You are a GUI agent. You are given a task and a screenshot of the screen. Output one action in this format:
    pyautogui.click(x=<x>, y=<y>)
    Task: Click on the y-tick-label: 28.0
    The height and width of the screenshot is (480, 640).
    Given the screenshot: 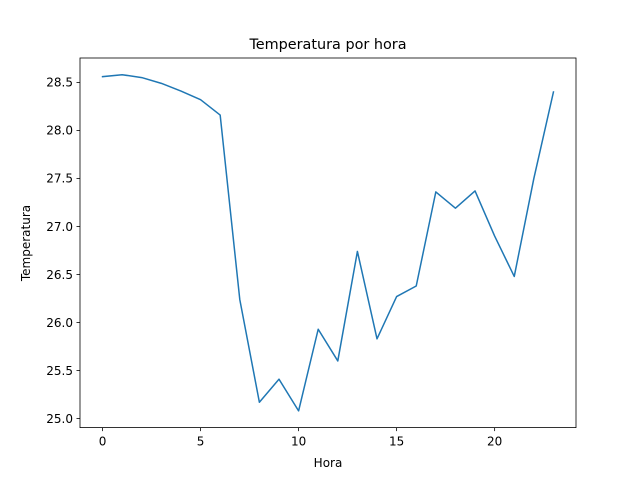 What is the action you would take?
    pyautogui.click(x=59, y=131)
    